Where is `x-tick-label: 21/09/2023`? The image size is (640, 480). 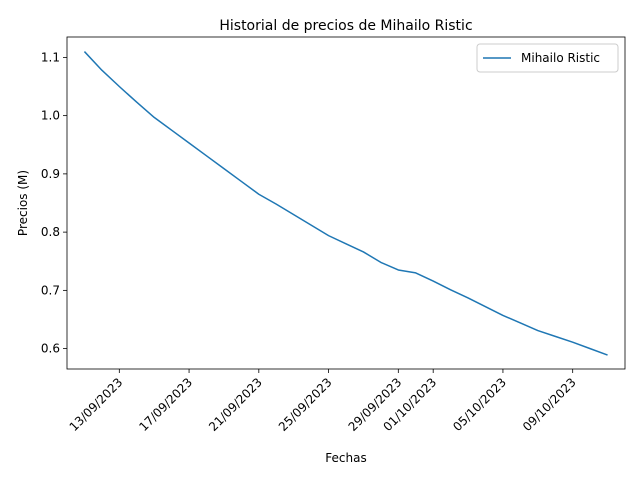
x-tick-label: 21/09/2023 is located at coordinates (235, 404).